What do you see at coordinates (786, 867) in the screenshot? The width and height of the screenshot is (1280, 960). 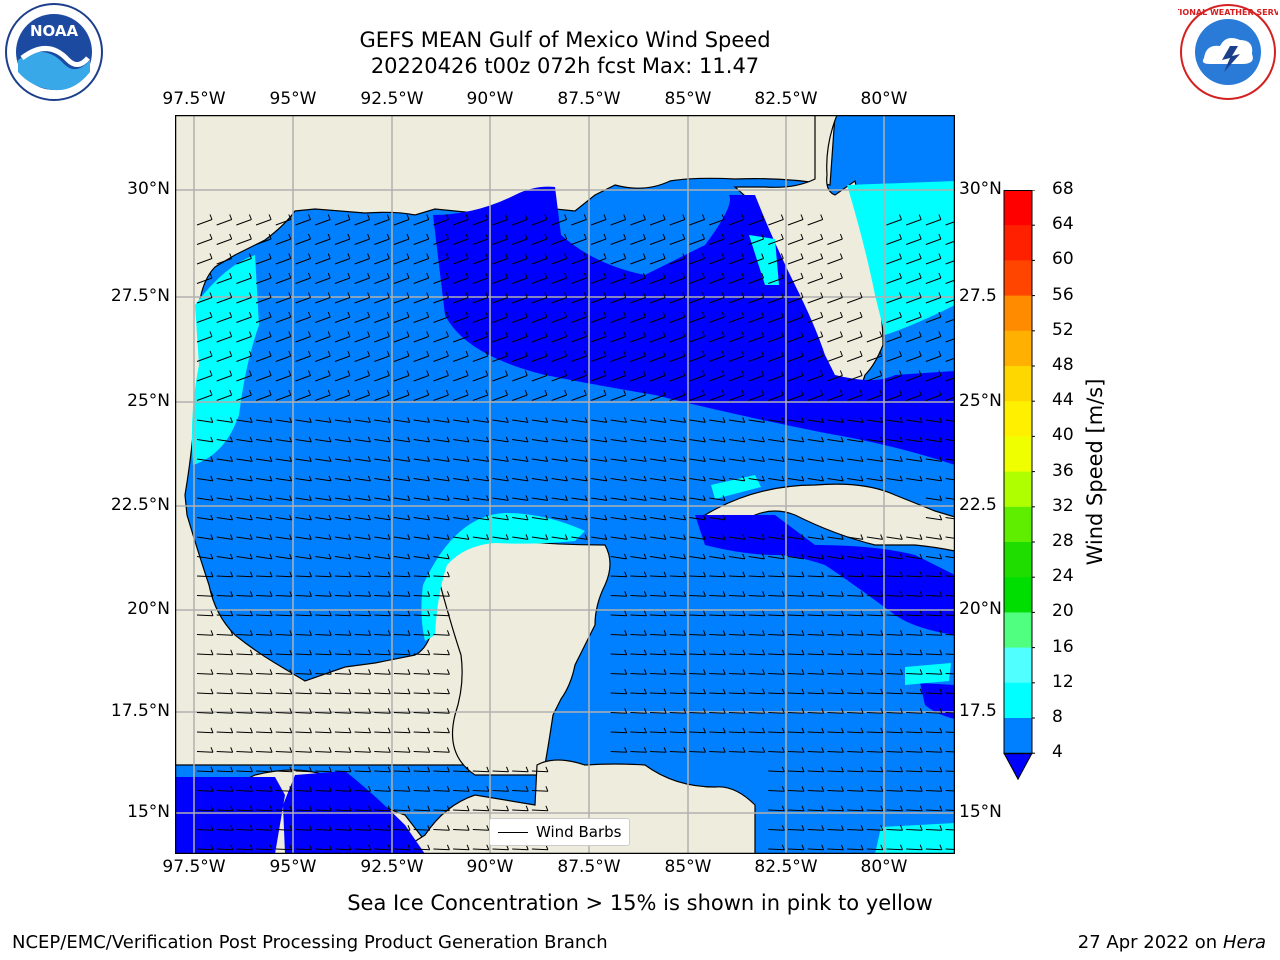 I see `lon-label-bottom: 82.5°W` at bounding box center [786, 867].